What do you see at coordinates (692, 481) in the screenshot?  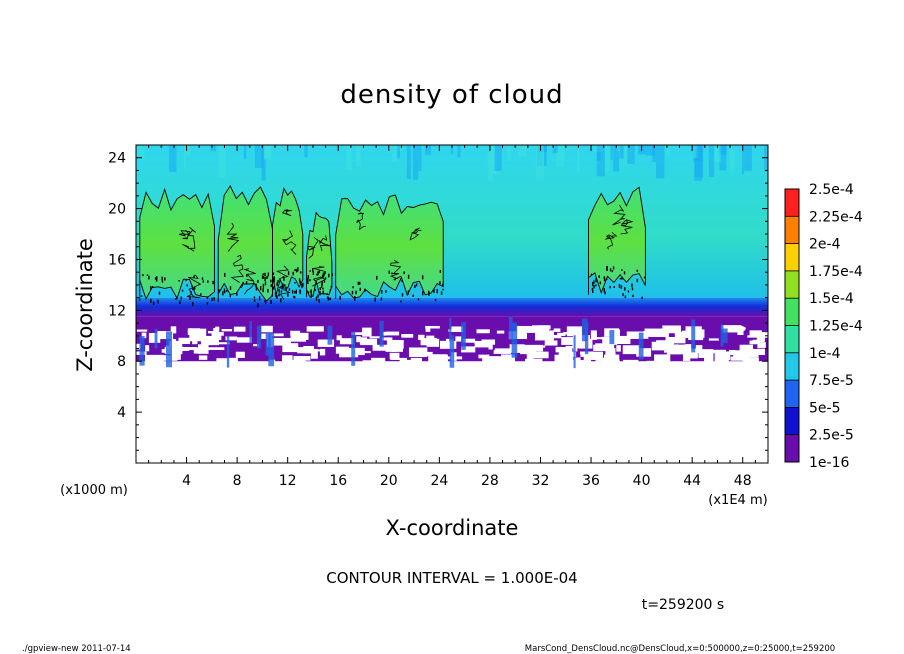 I see `x-tick-label: 44` at bounding box center [692, 481].